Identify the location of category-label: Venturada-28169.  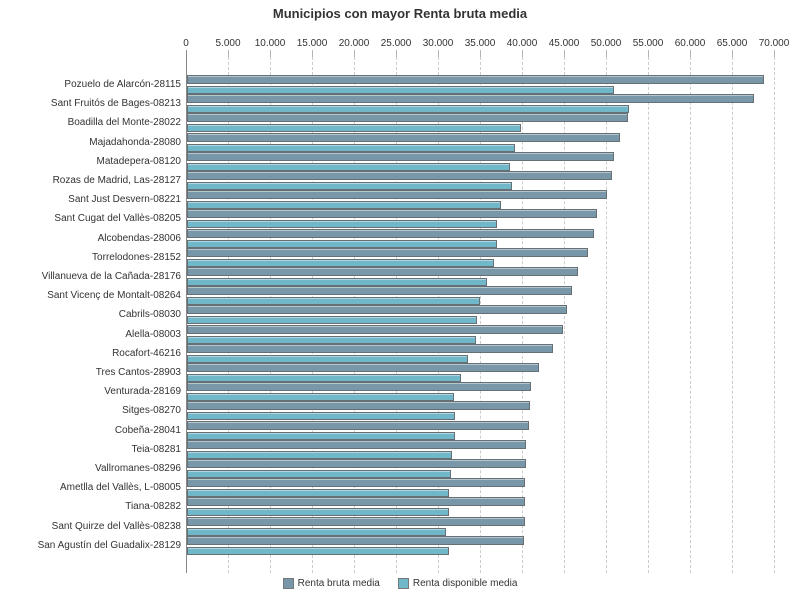
(142, 392).